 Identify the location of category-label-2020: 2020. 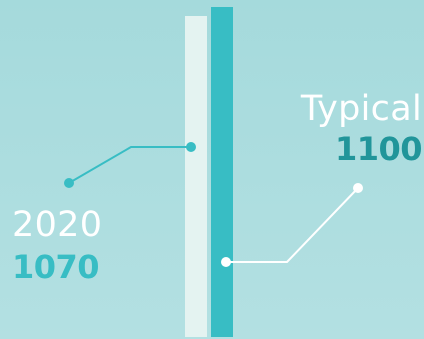
(57, 225).